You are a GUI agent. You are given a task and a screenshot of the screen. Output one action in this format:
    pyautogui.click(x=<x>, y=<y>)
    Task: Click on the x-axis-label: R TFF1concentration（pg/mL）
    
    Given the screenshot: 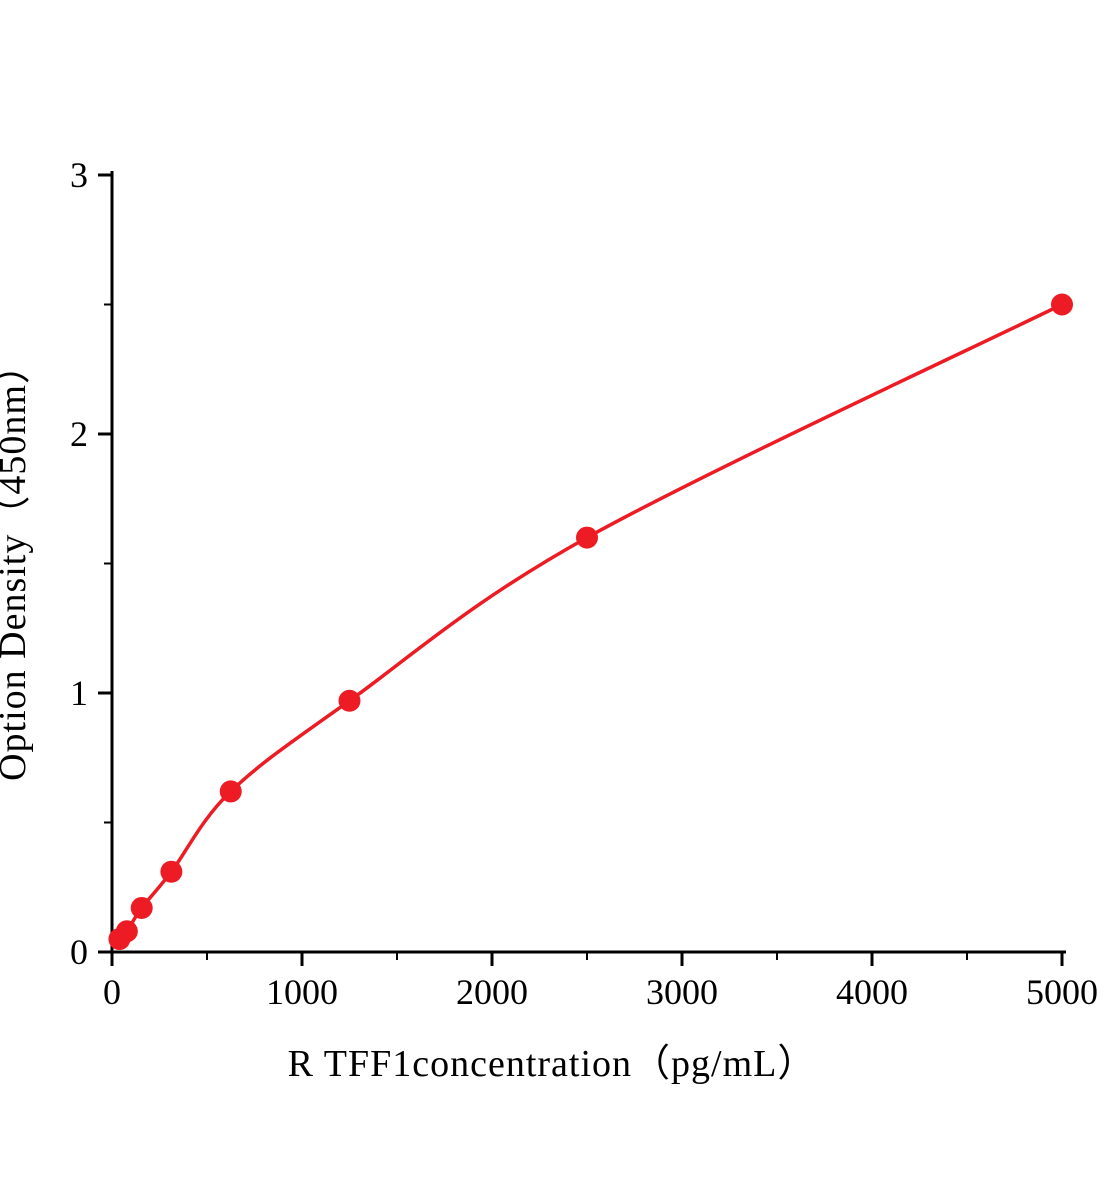 What is the action you would take?
    pyautogui.click(x=552, y=1064)
    